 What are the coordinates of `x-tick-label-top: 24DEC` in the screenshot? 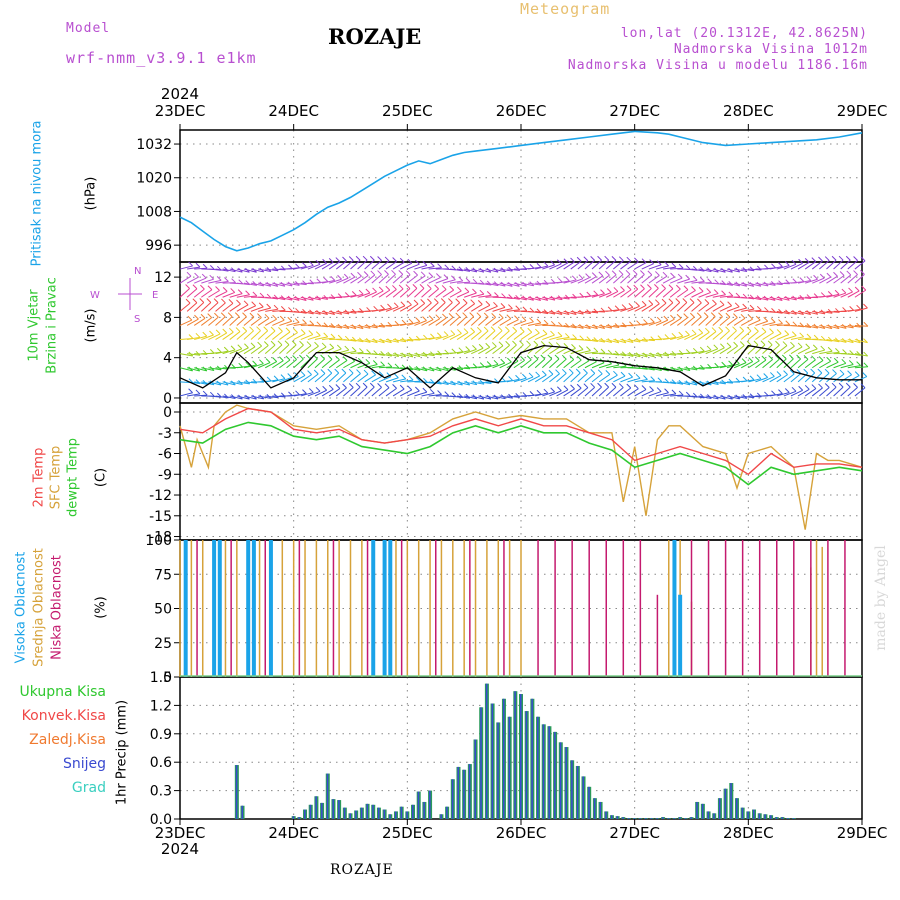 It's located at (293, 111).